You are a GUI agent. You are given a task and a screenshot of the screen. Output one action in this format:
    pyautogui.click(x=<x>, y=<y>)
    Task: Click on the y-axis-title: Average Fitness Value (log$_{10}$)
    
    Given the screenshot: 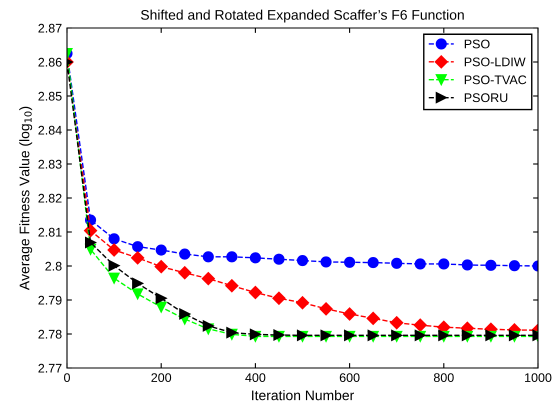 What is the action you would take?
    pyautogui.click(x=25, y=198)
    